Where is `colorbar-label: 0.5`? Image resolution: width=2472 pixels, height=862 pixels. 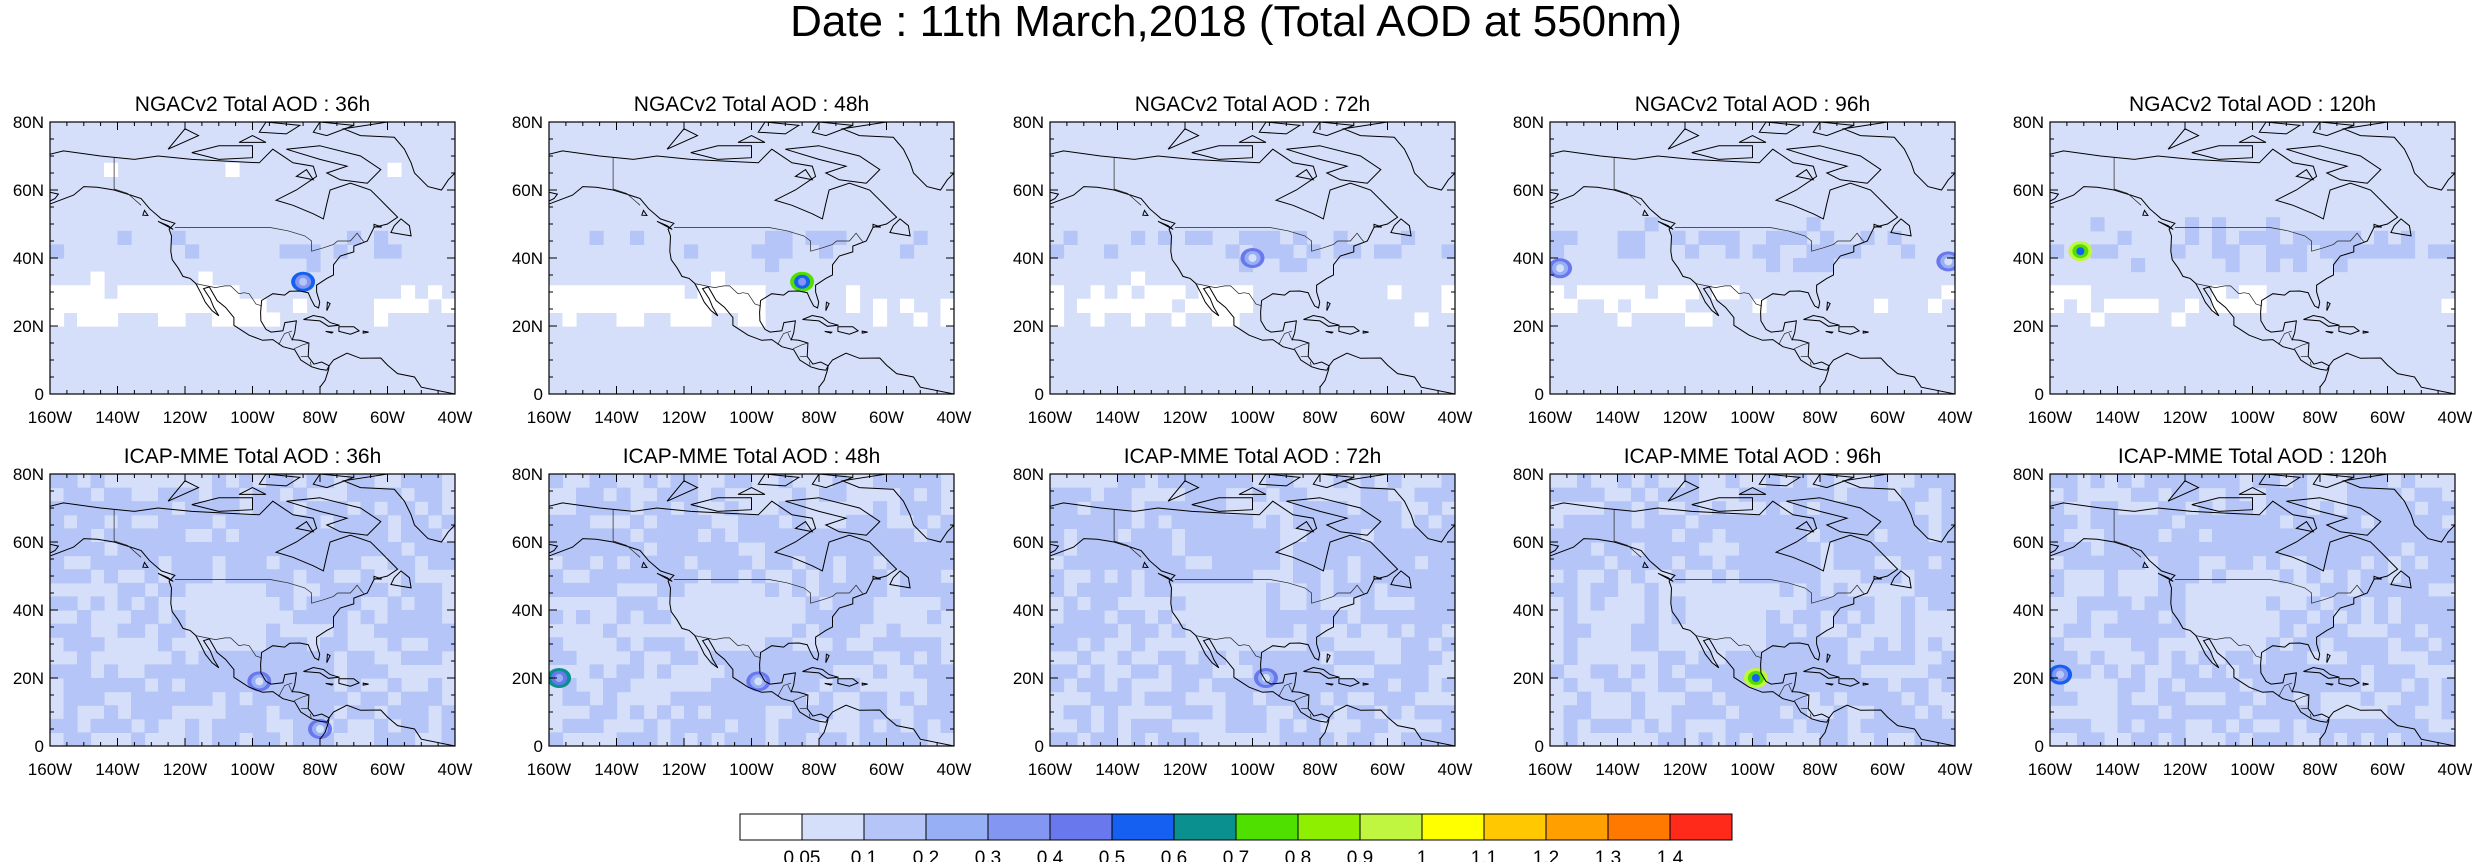
colorbar-label: 0.5 is located at coordinates (1112, 855).